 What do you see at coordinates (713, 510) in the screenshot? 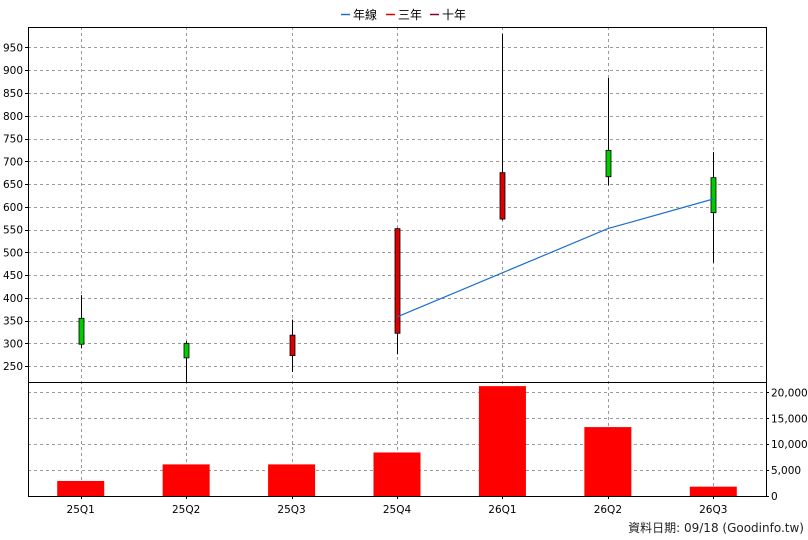
I see `x-tick-label: 26Q3` at bounding box center [713, 510].